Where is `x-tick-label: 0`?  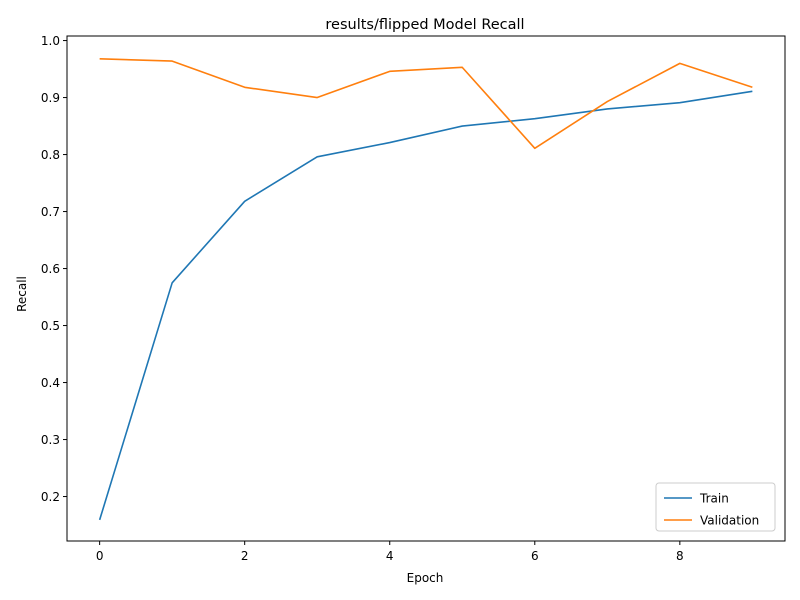 x-tick-label: 0 is located at coordinates (100, 556).